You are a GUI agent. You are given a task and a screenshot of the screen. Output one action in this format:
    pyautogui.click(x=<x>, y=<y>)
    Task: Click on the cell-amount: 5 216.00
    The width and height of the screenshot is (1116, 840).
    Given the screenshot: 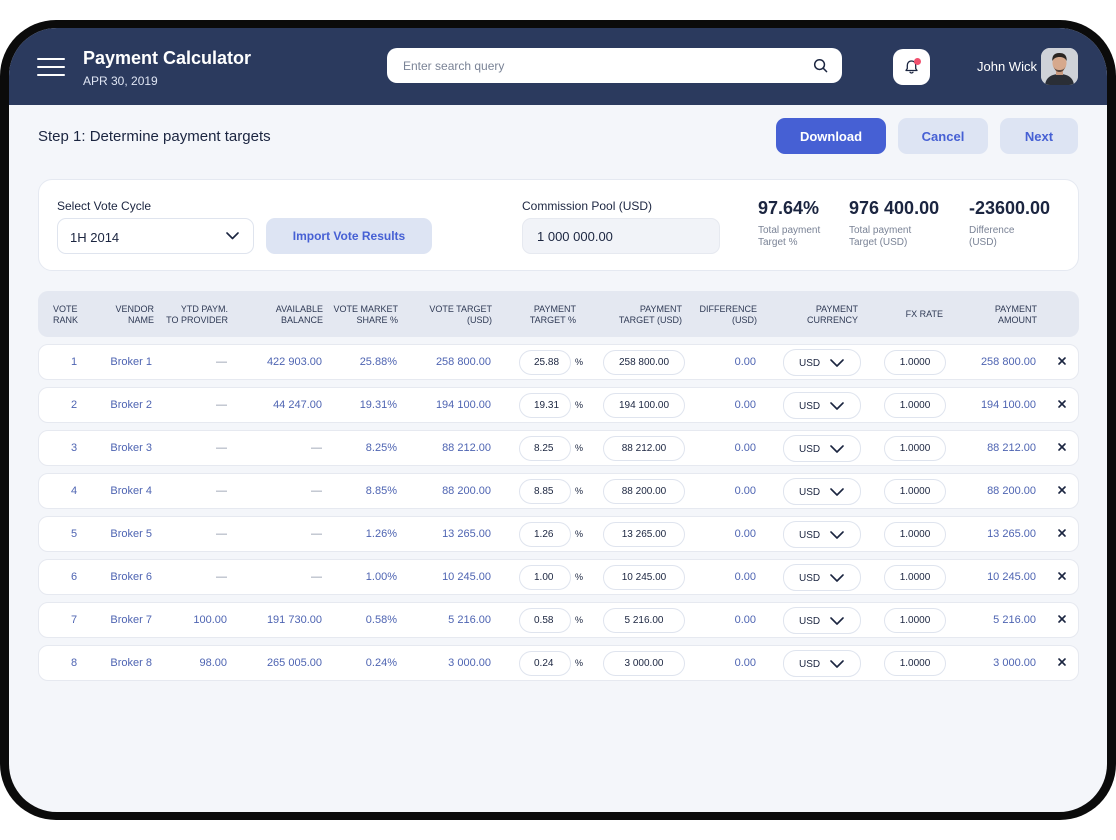 What is the action you would take?
    pyautogui.click(x=1014, y=620)
    